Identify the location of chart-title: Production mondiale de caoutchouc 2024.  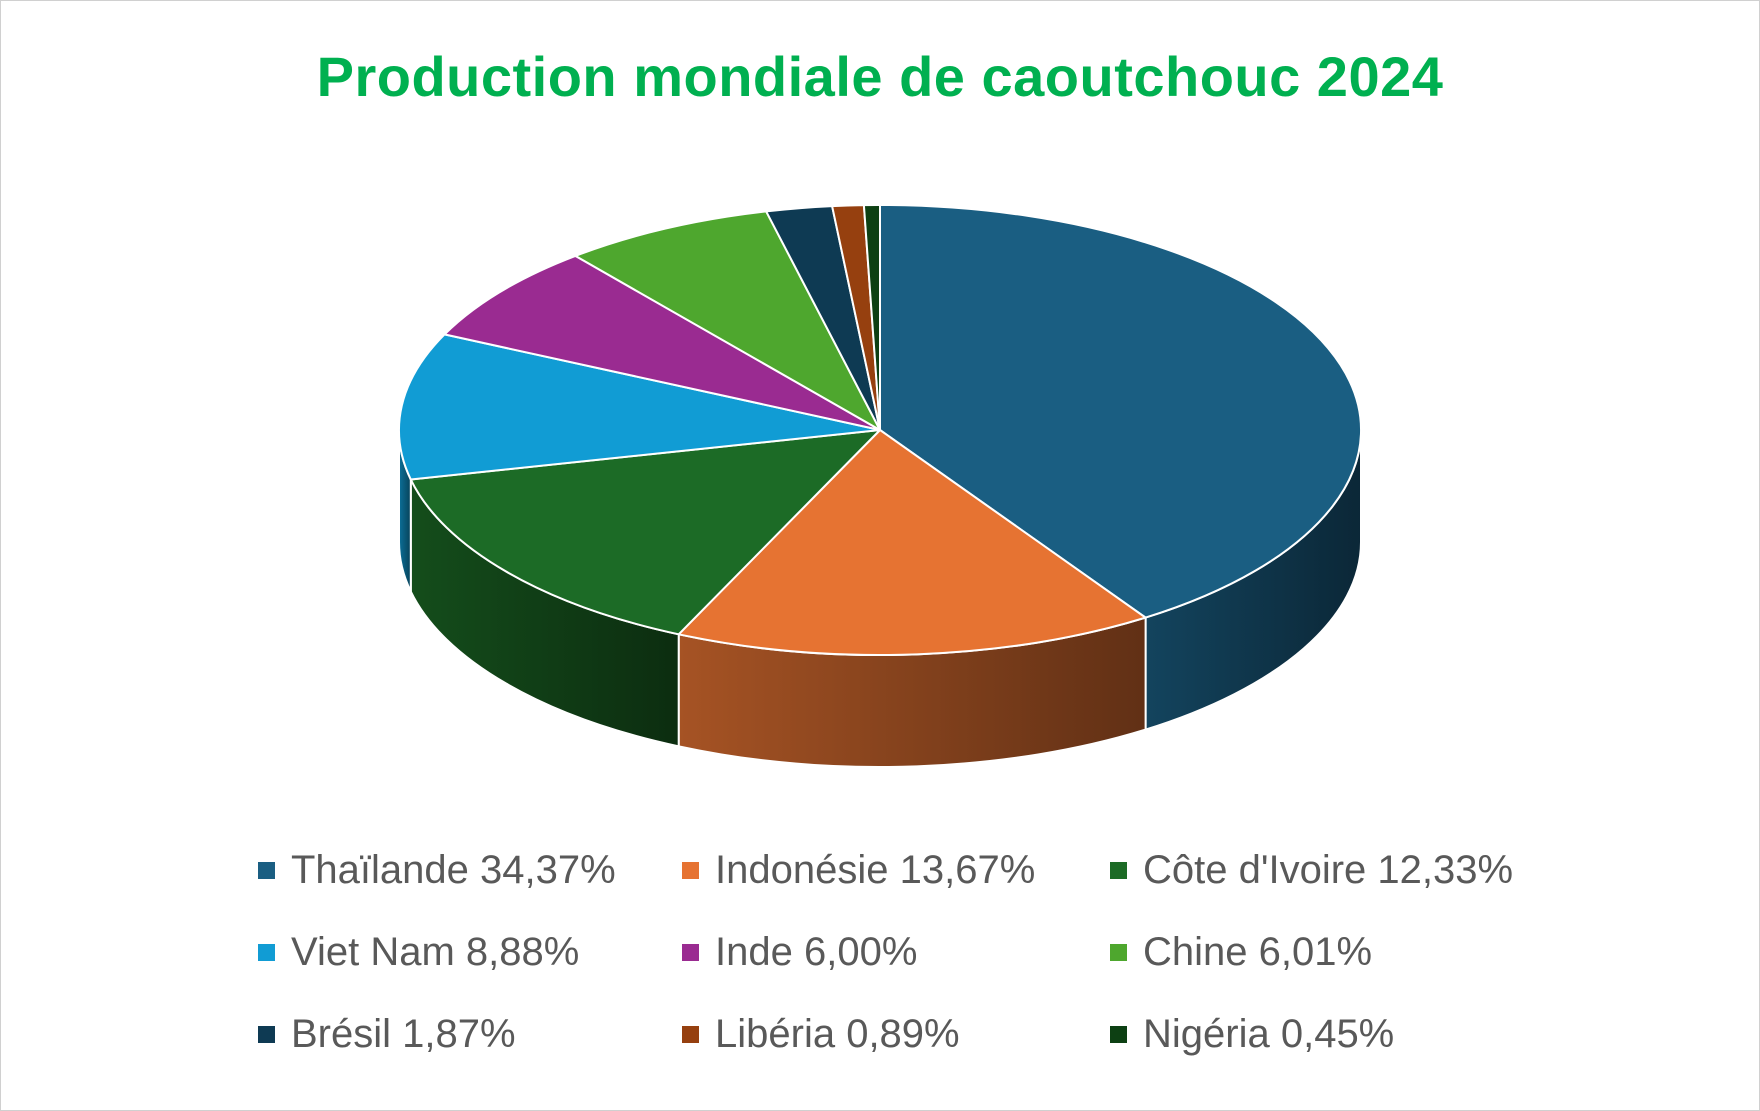
(880, 76).